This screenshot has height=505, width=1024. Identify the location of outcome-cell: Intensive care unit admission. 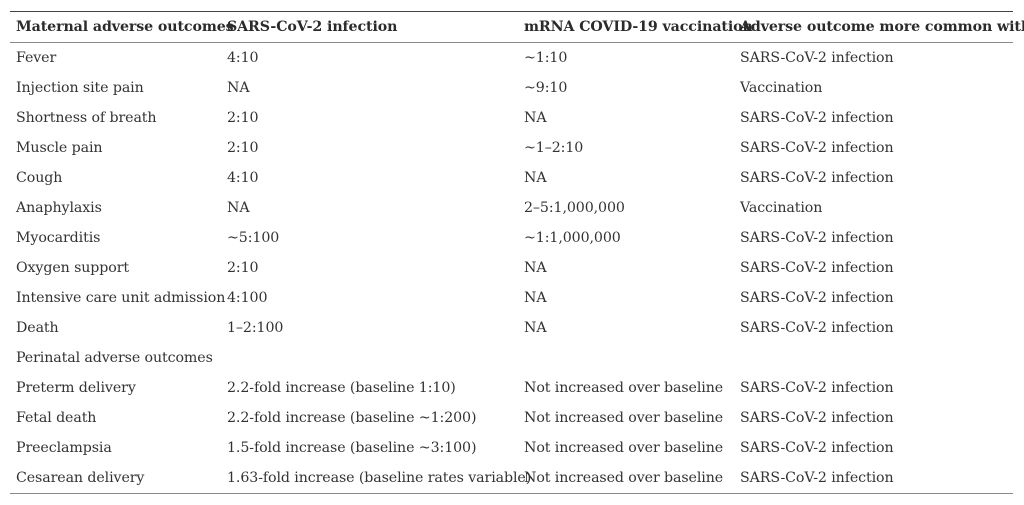
(121, 298).